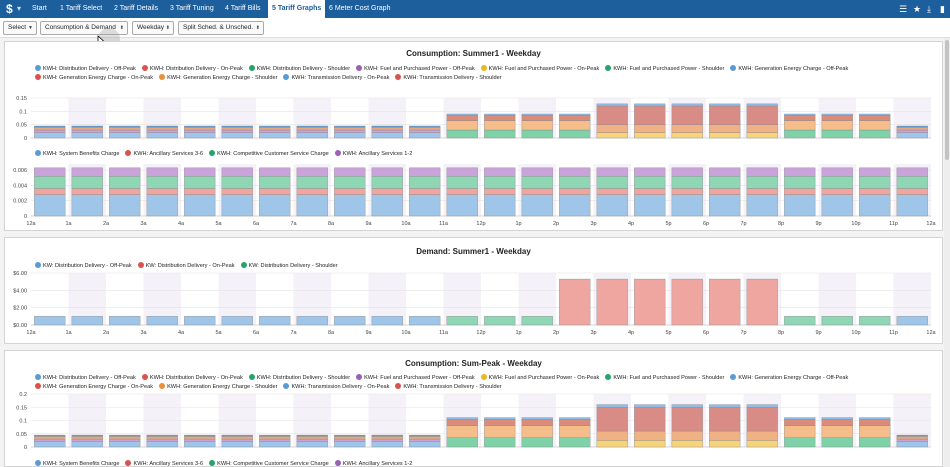  Describe the element at coordinates (218, 224) in the screenshot. I see `x-tick-label: 5a` at that location.